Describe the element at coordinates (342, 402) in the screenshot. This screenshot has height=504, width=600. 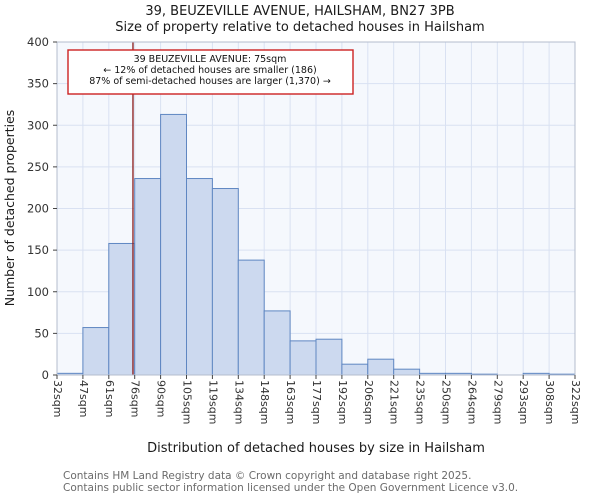
I see `x-tick-label: 192sqm` at that location.